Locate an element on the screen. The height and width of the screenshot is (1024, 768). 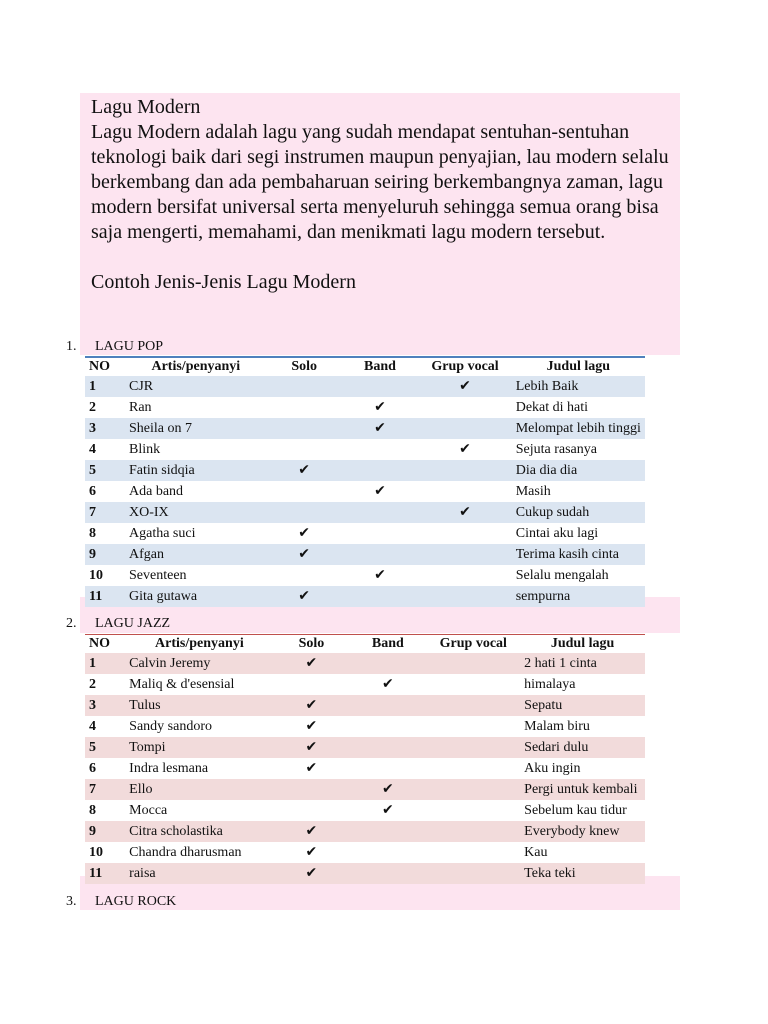
table-row: 3 Tulus ✔ Sepatu is located at coordinates (365, 705).